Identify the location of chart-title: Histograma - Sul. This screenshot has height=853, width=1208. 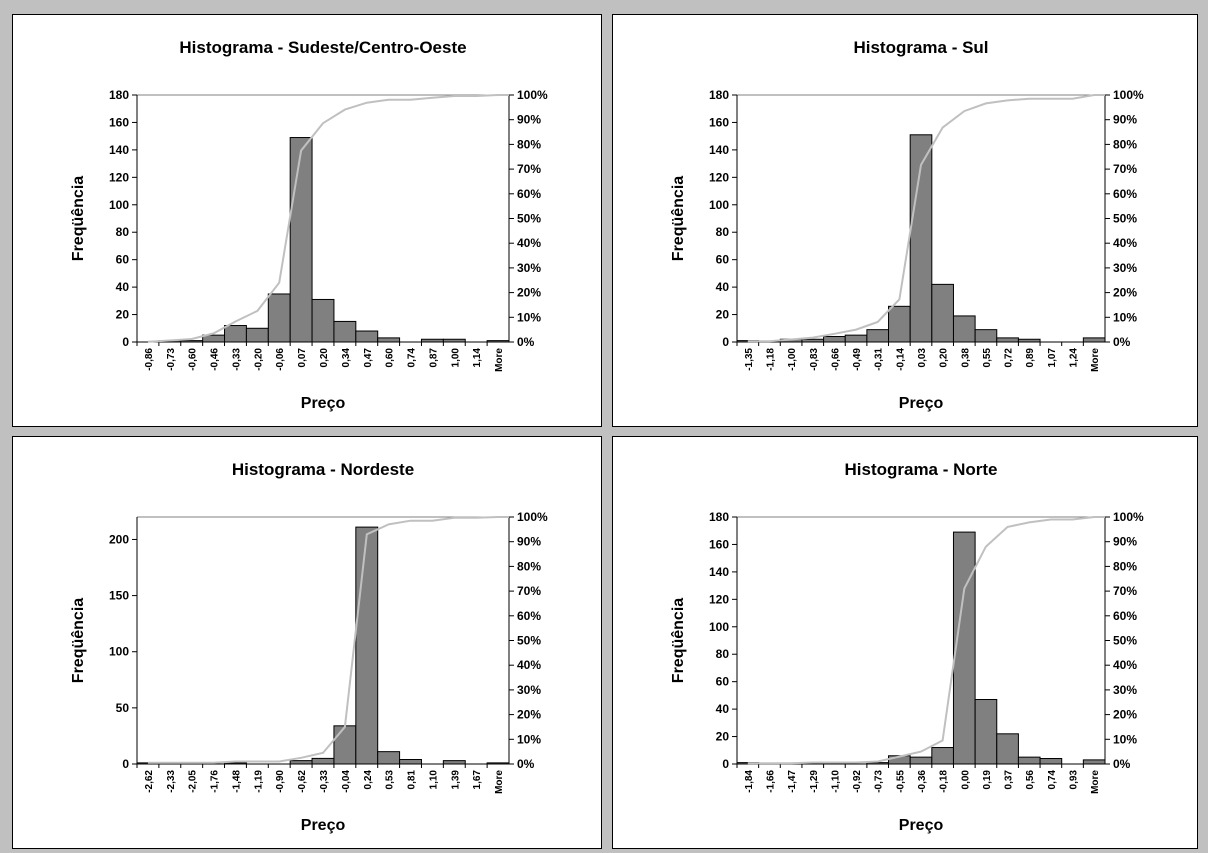
(920, 47).